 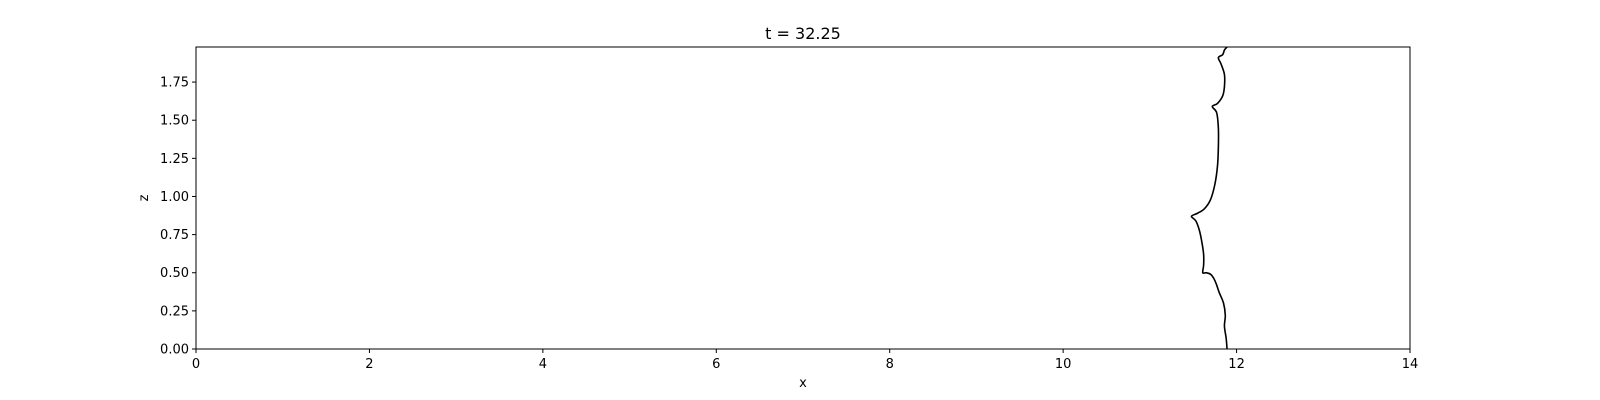 I want to click on y-axis-label: z, so click(x=144, y=197).